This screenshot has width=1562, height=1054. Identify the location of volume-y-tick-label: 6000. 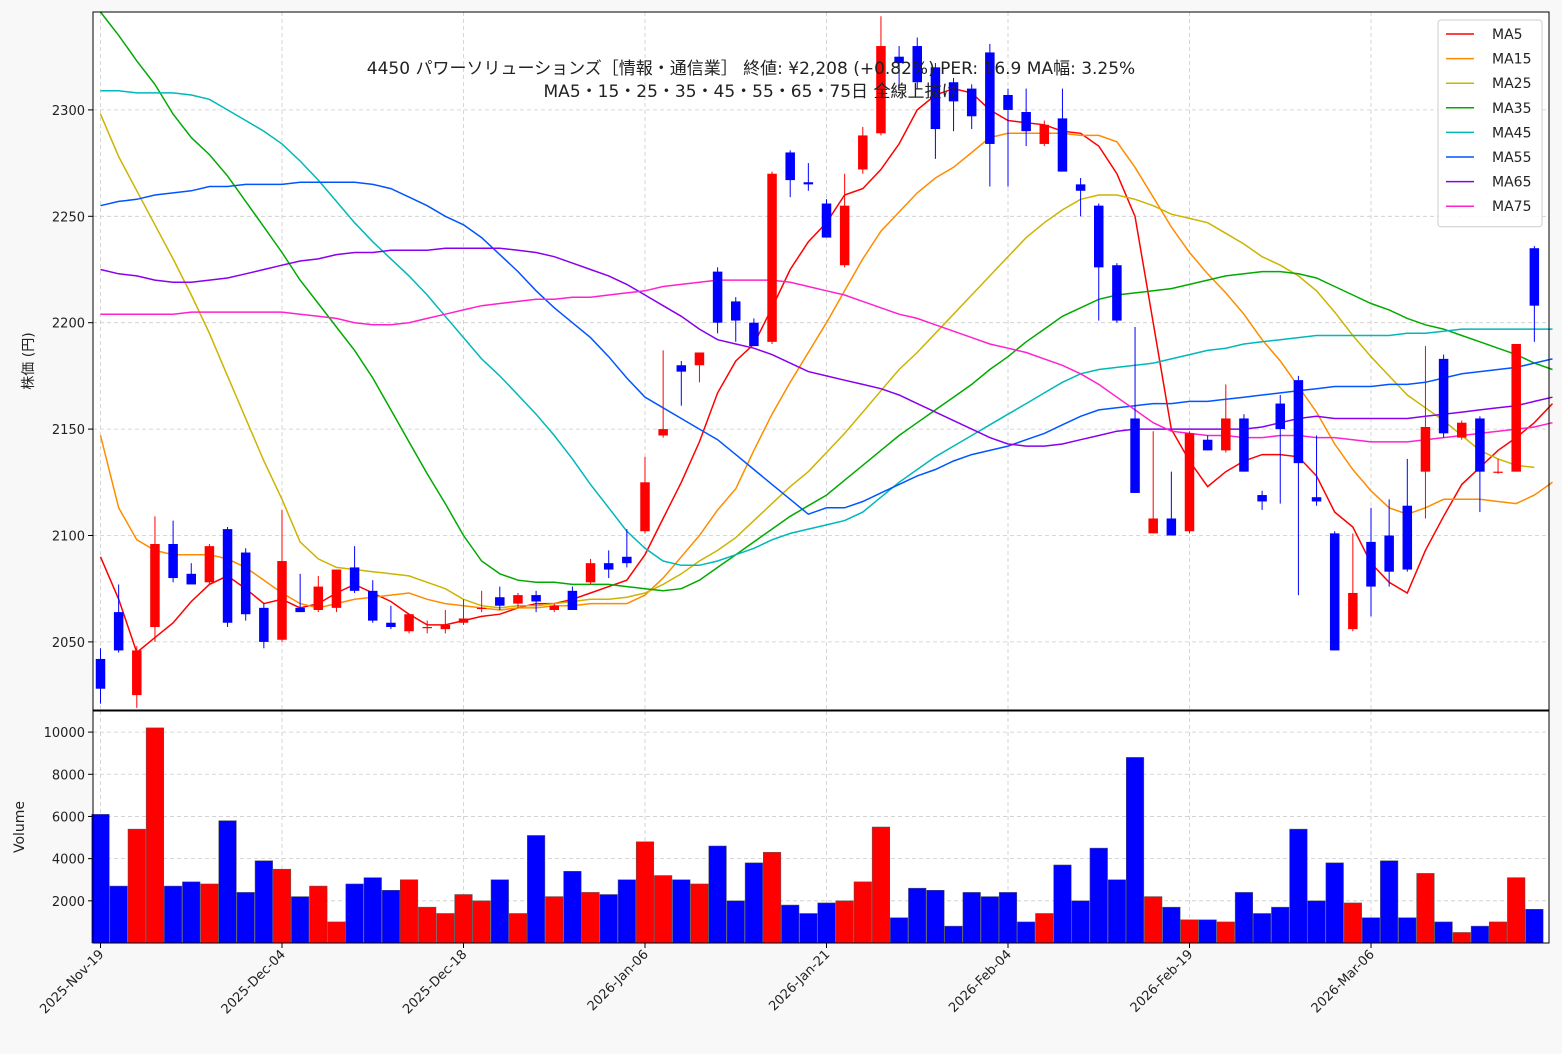
(68, 817).